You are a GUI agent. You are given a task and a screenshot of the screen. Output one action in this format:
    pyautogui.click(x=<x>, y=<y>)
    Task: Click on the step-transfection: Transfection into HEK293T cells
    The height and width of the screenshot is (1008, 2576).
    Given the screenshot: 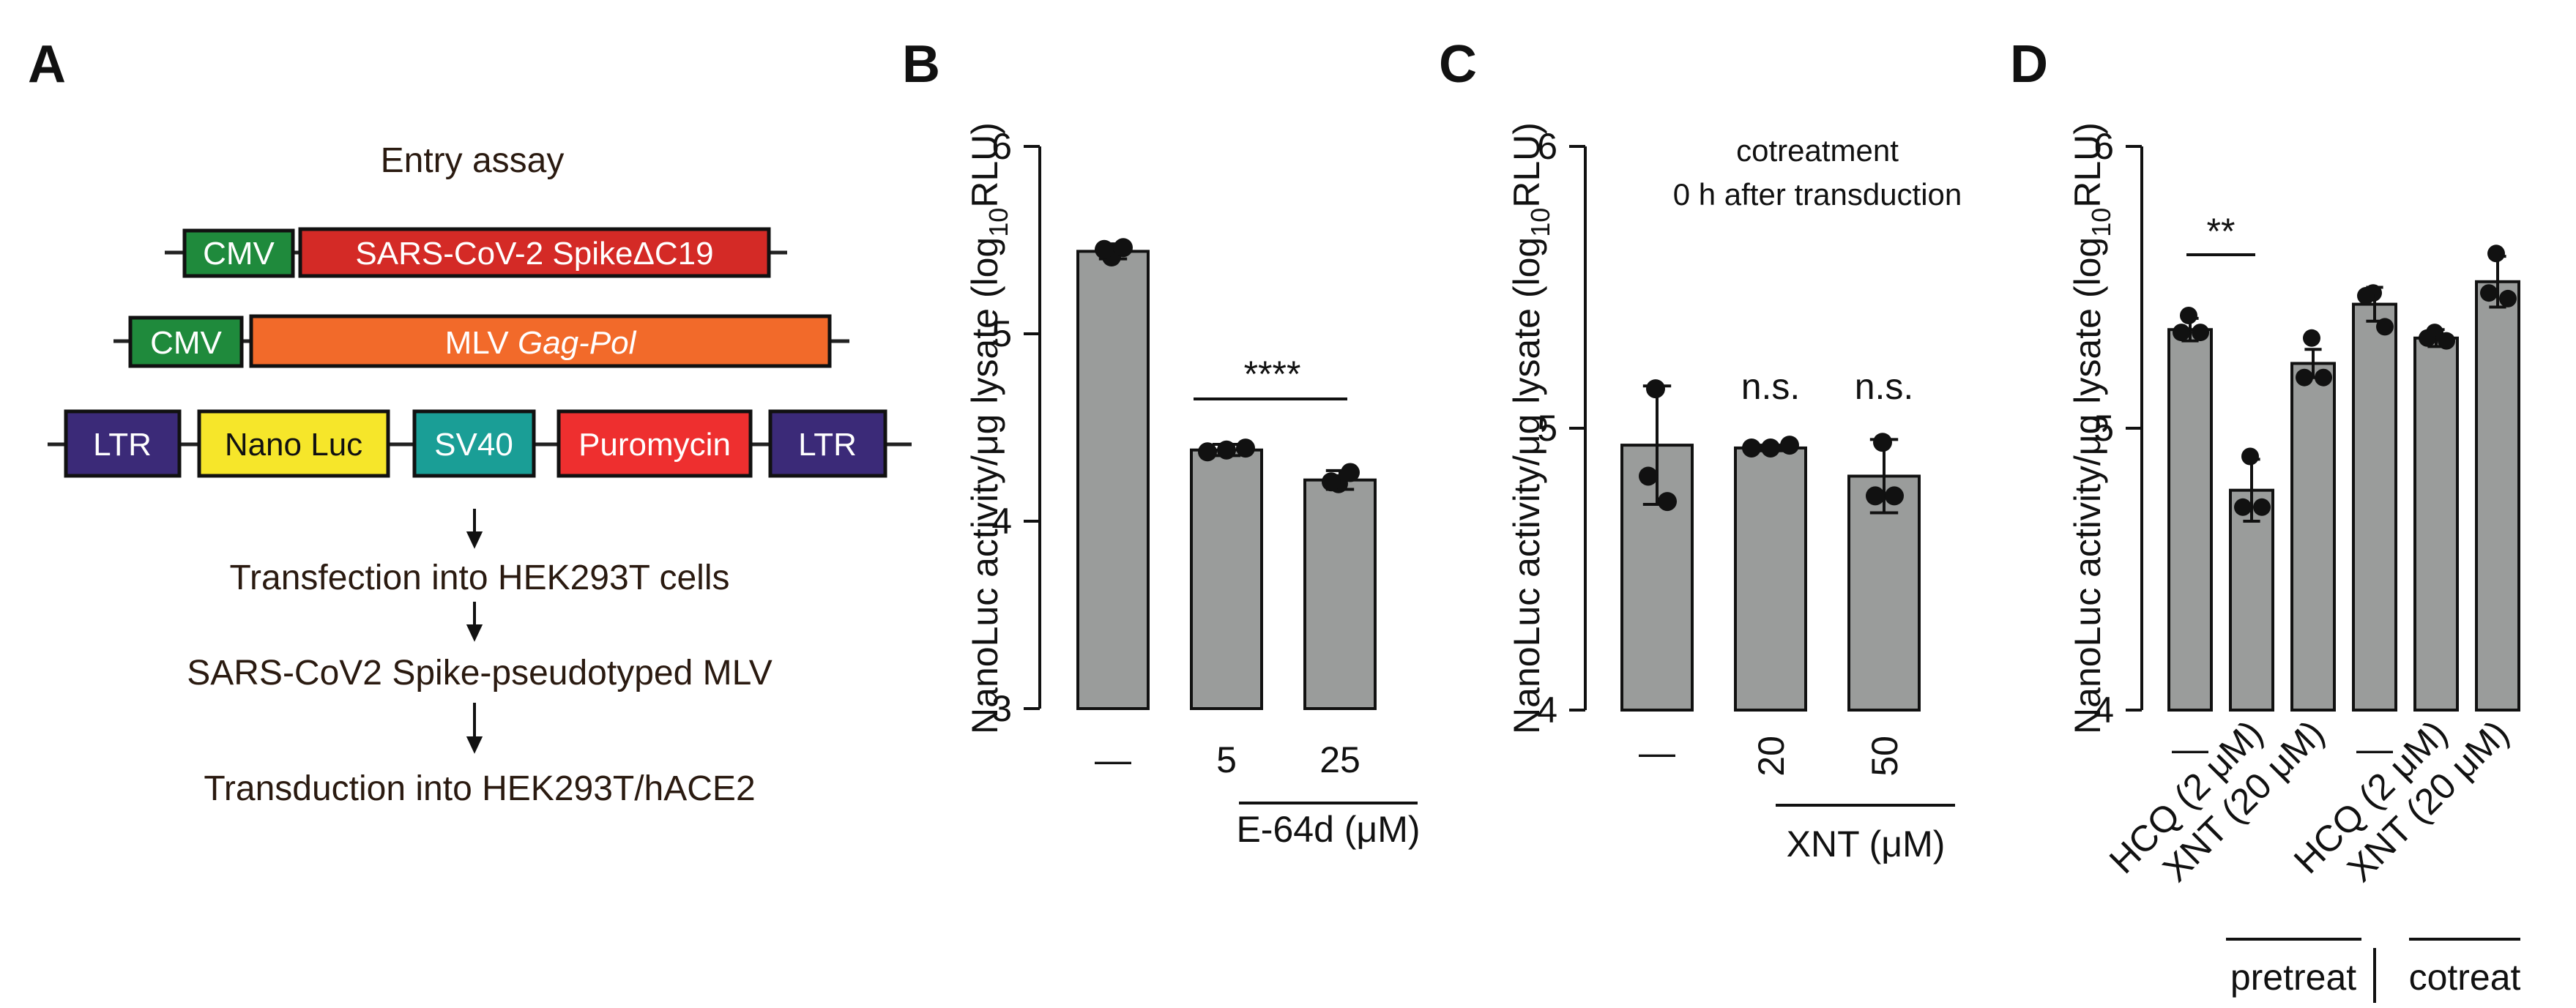 What is the action you would take?
    pyautogui.click(x=480, y=578)
    